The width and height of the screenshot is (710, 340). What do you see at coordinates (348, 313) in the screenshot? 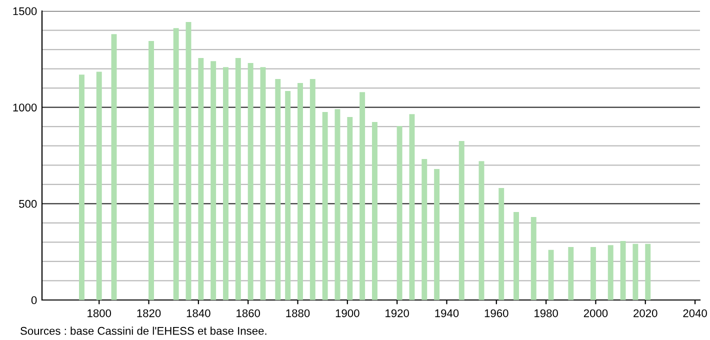
I see `x-tick-label: 1900` at bounding box center [348, 313].